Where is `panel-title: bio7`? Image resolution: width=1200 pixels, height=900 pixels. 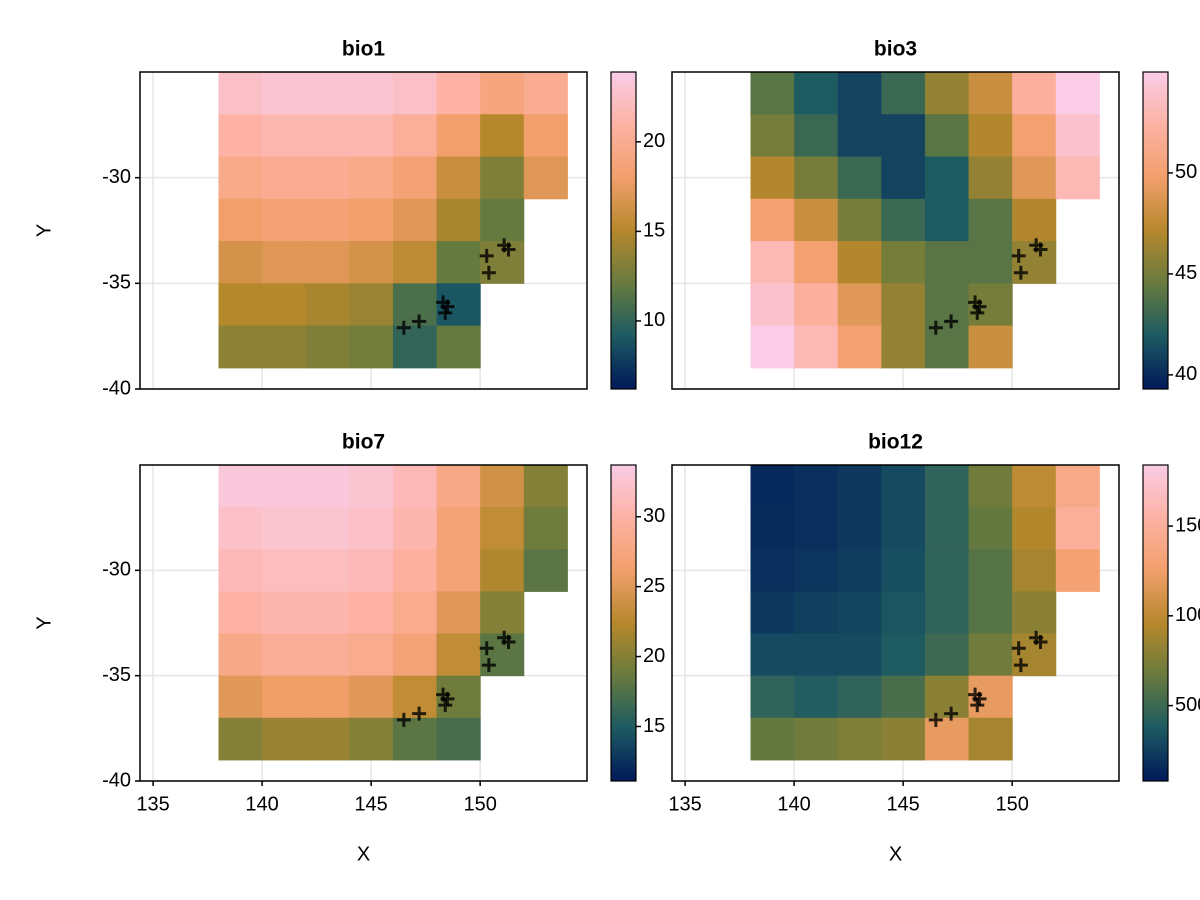
panel-title: bio7 is located at coordinates (363, 442).